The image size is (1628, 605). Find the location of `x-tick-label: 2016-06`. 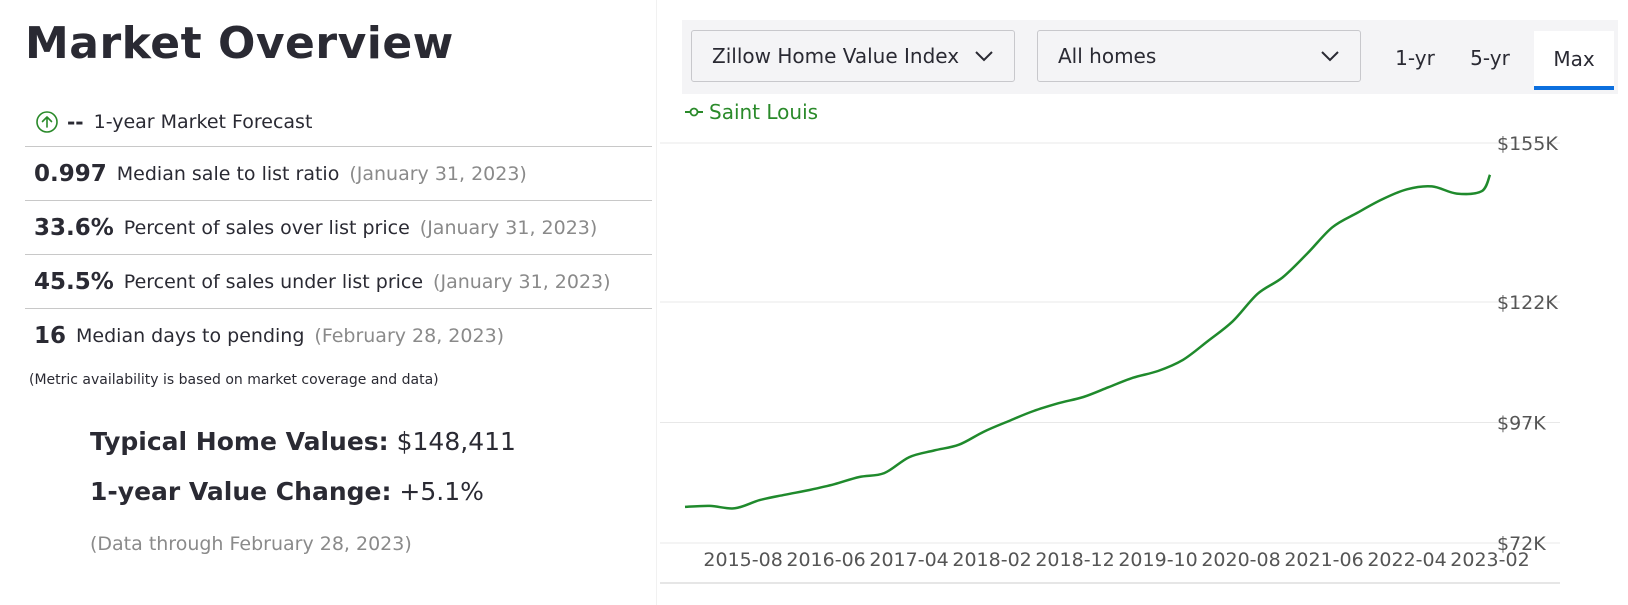

x-tick-label: 2016-06 is located at coordinates (825, 560).